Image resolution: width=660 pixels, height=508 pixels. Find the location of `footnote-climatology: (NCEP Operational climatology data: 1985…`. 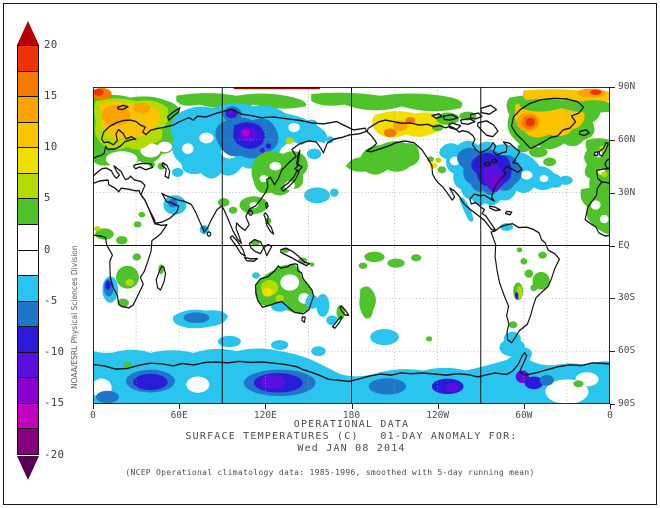

footnote-climatology: (NCEP Operational climatology data: 1985… is located at coordinates (330, 472).